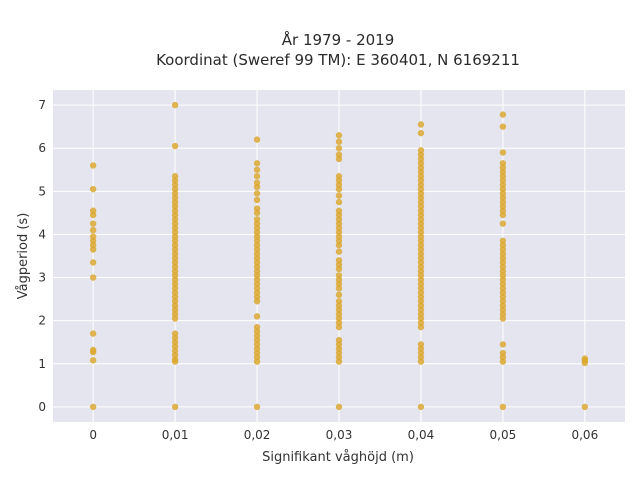 The height and width of the screenshot is (480, 640). I want to click on x-tick-label: 0,06, so click(584, 435).